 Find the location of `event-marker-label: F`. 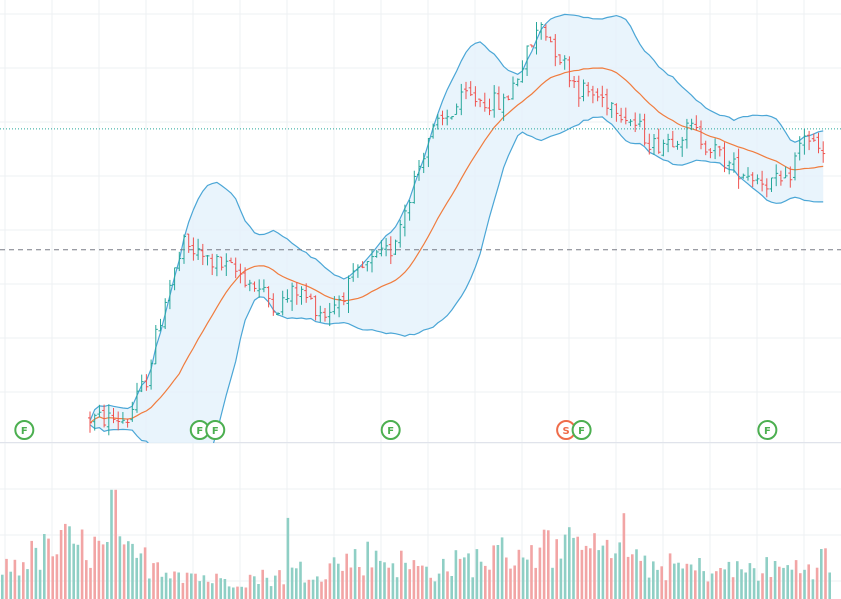

event-marker-label: F is located at coordinates (390, 431).